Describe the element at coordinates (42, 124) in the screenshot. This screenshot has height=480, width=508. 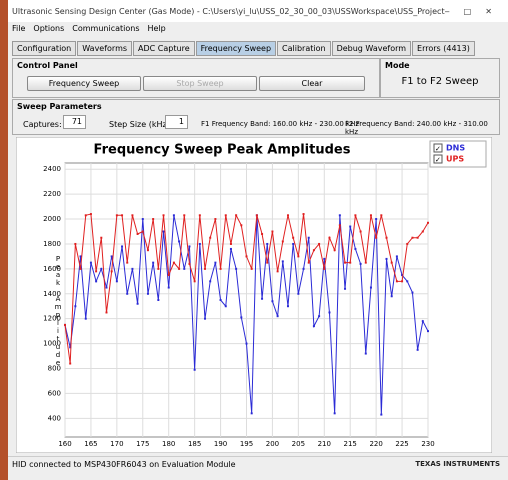
I see `label: Captures:` at that location.